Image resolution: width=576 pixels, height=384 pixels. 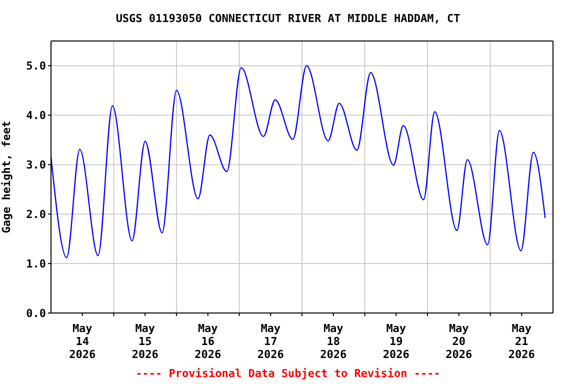 I want to click on chart-title: USGS 01193050 CONNECTICUT RIVER AT MIDDLE HADDAM, CT, so click(x=288, y=18).